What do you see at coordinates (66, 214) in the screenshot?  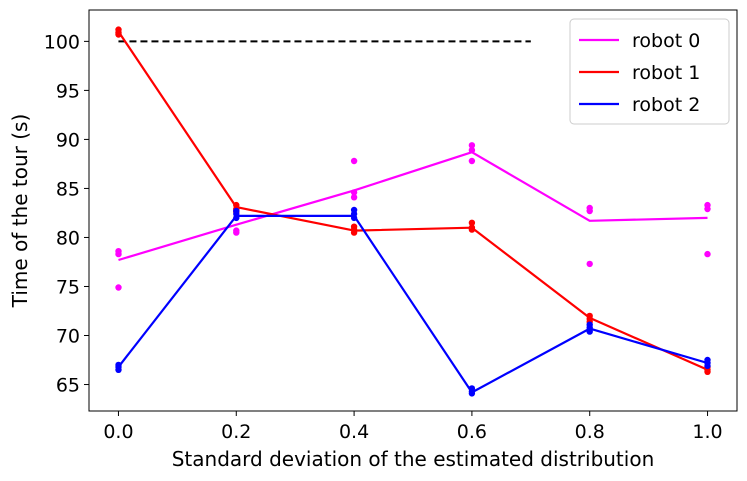 I see `y-axis: 65 70 75 80 85 90 95 100` at bounding box center [66, 214].